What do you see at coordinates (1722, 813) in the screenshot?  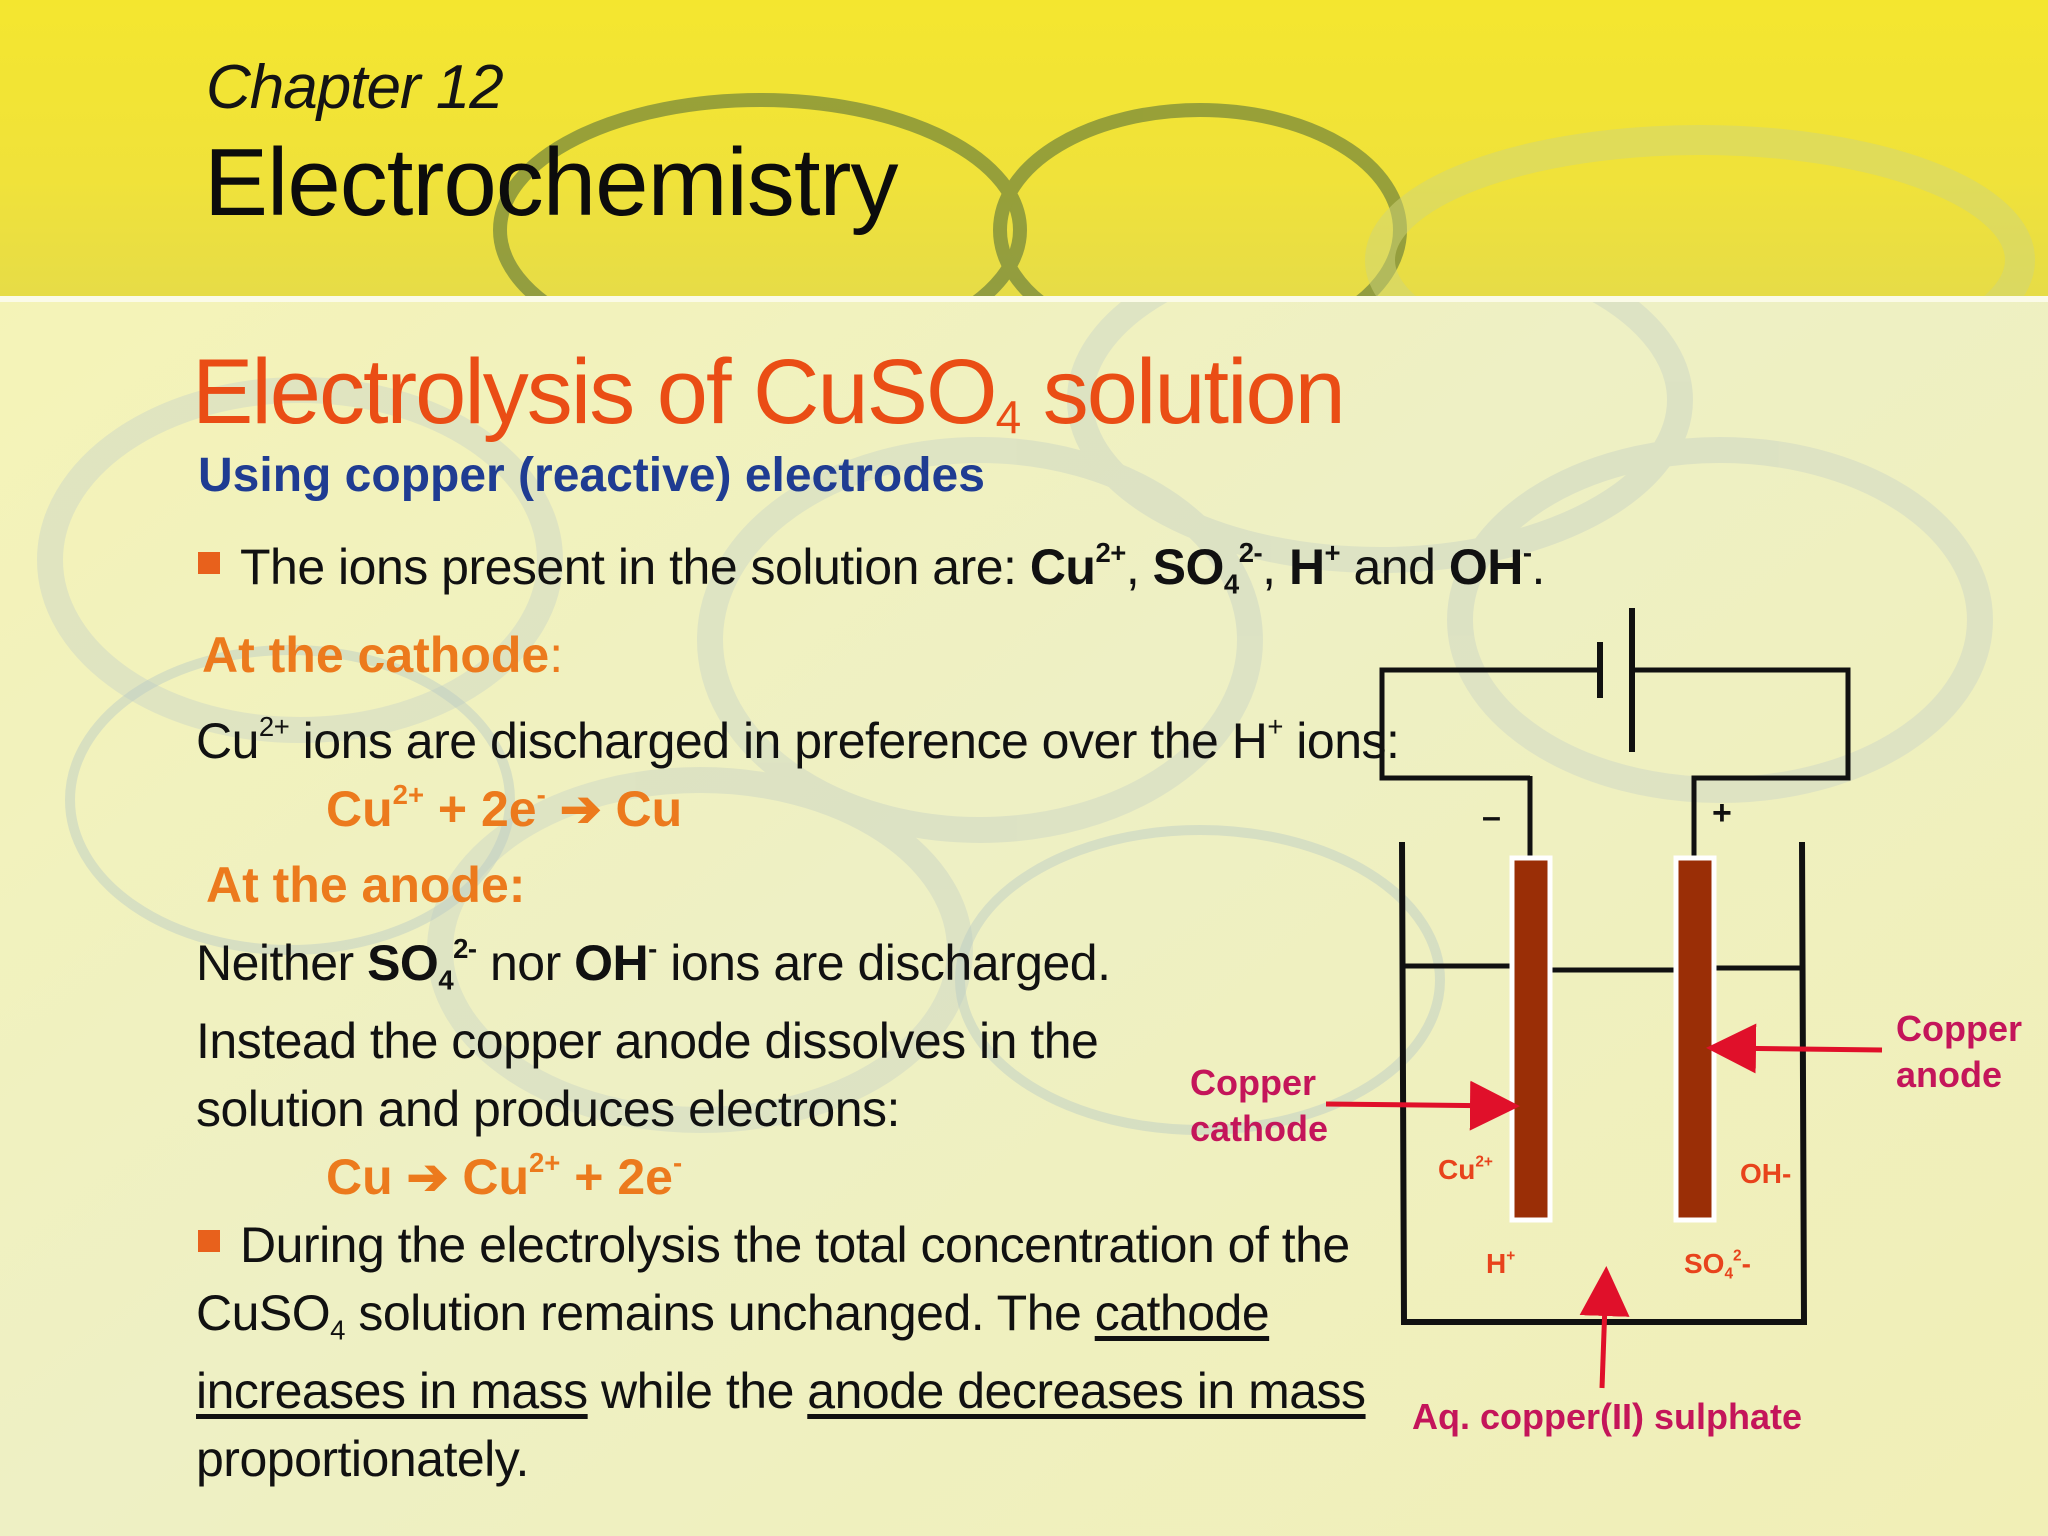 I see `positive-terminal-sign: +` at bounding box center [1722, 813].